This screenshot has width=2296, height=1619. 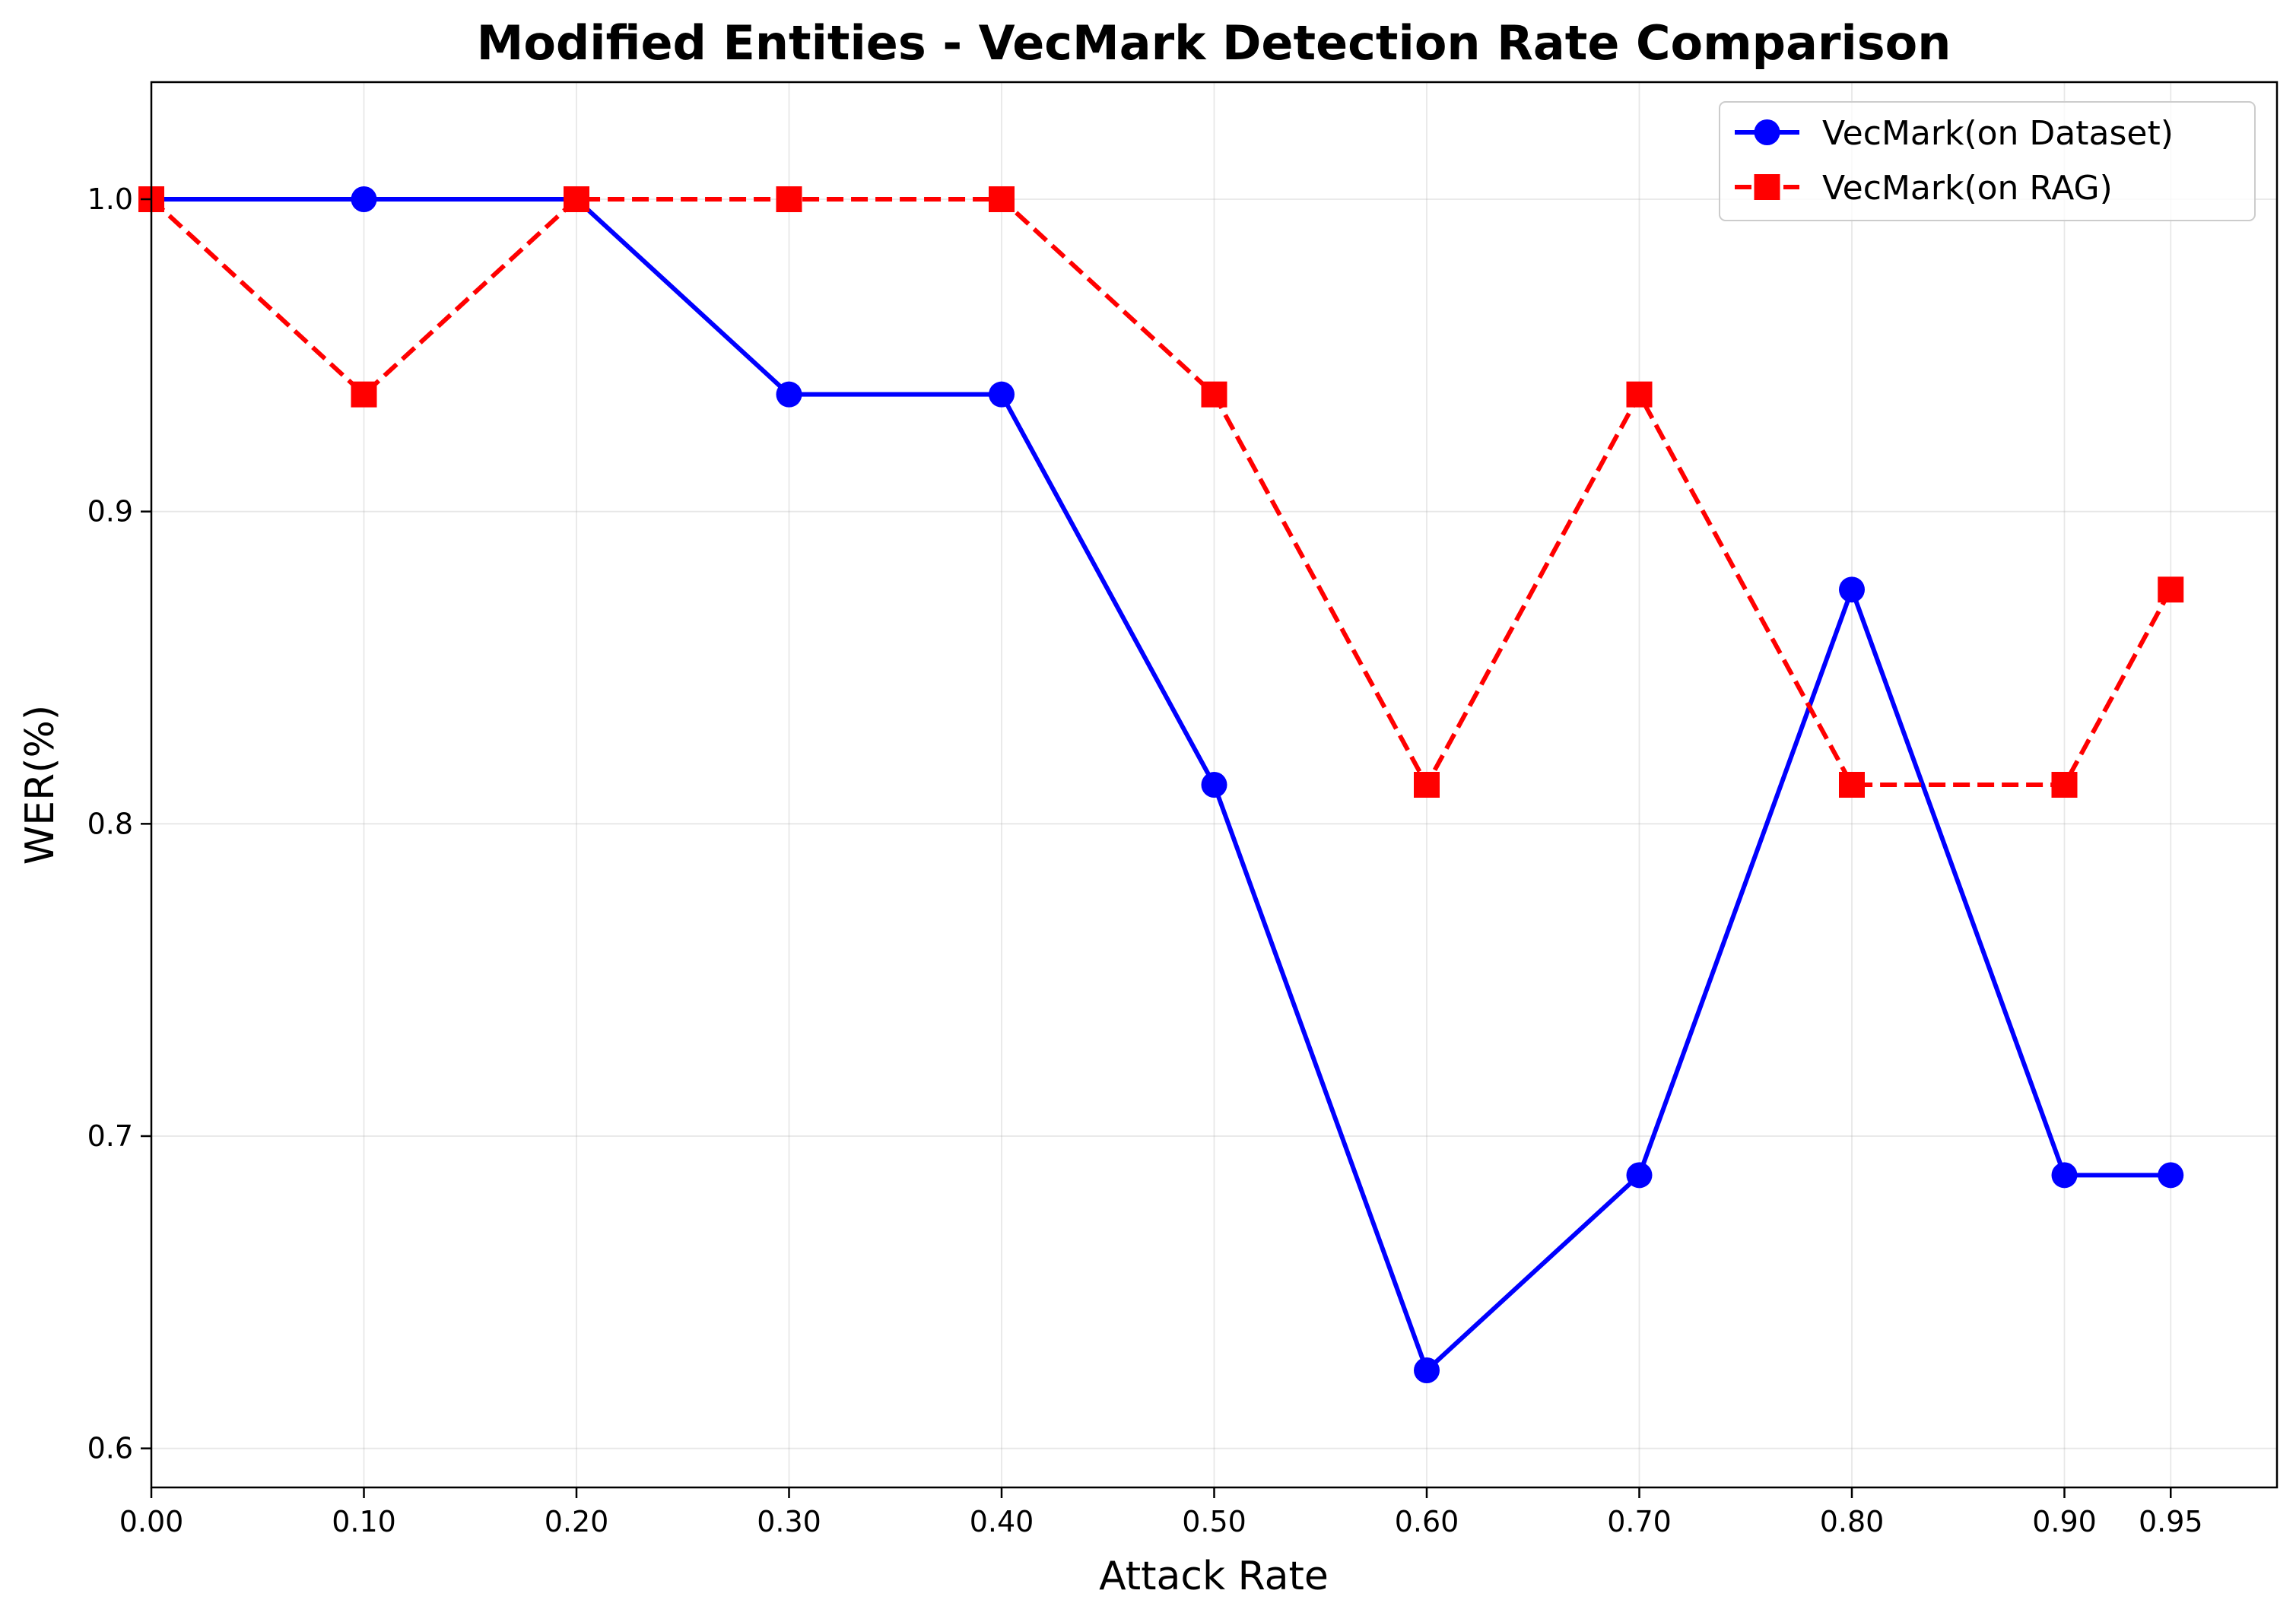 I want to click on x-axis-label: Attack Rate, so click(x=1214, y=1577).